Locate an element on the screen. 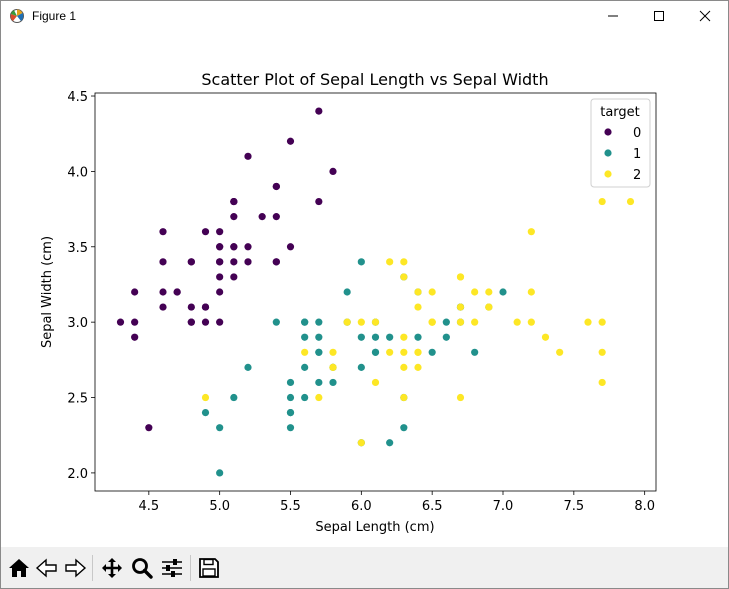 Image resolution: width=729 pixels, height=589 pixels. y-axis-label: Sepal Width (cm) is located at coordinates (47, 292).